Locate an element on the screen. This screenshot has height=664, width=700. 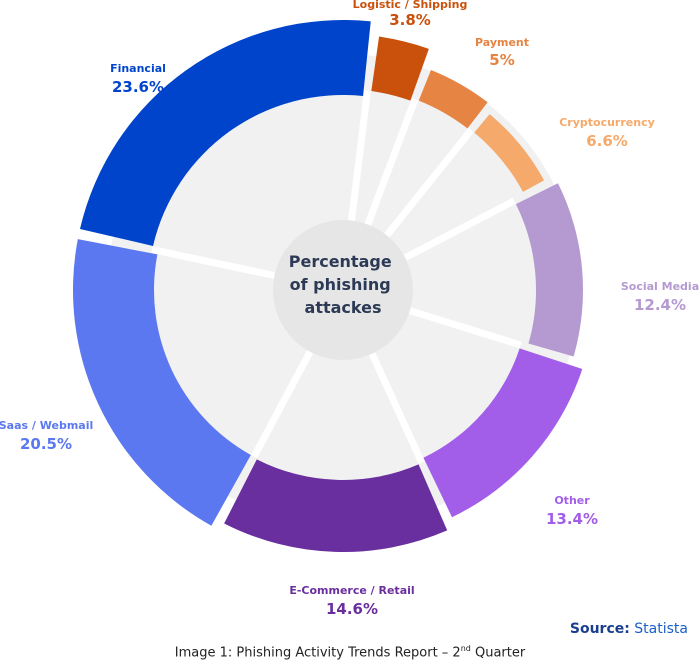
slice-cryptocurrency is located at coordinates (509, 153).